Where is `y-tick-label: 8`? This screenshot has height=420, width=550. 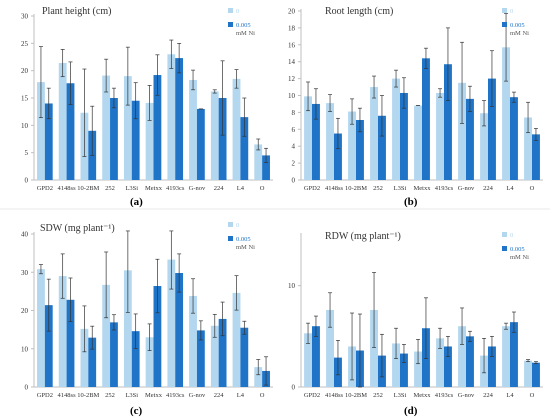
y-tick-label: 8 is located at coordinates (294, 113).